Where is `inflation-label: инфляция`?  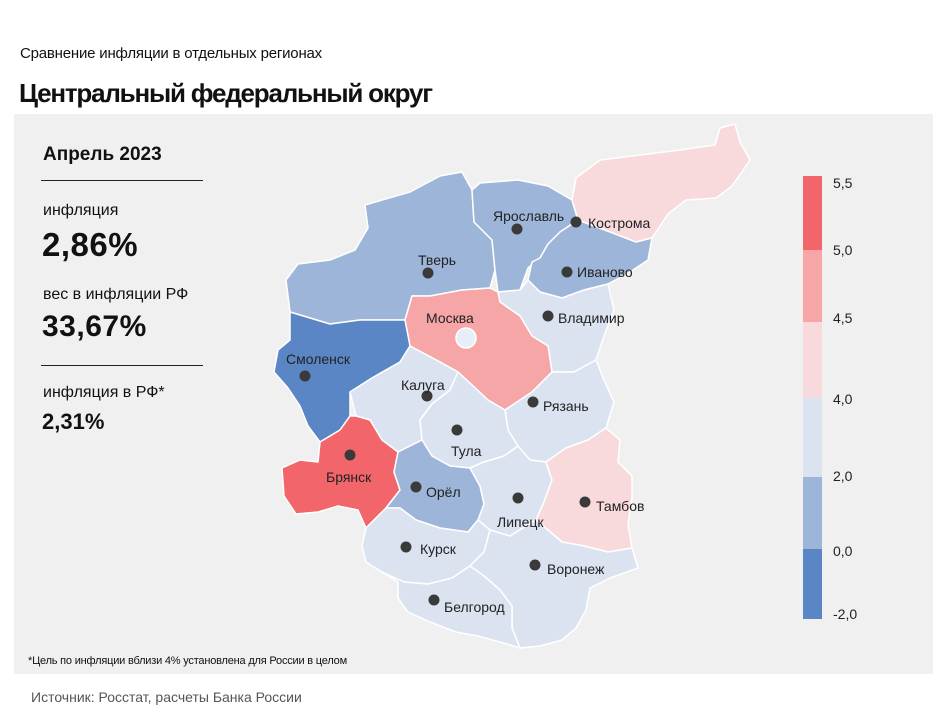
inflation-label: инфляция is located at coordinates (81, 210).